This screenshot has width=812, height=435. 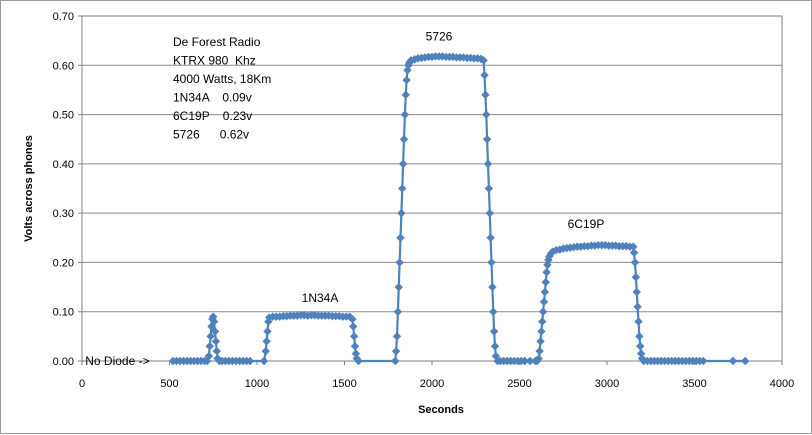 I want to click on y-tick-label: 0.40, so click(x=63, y=165).